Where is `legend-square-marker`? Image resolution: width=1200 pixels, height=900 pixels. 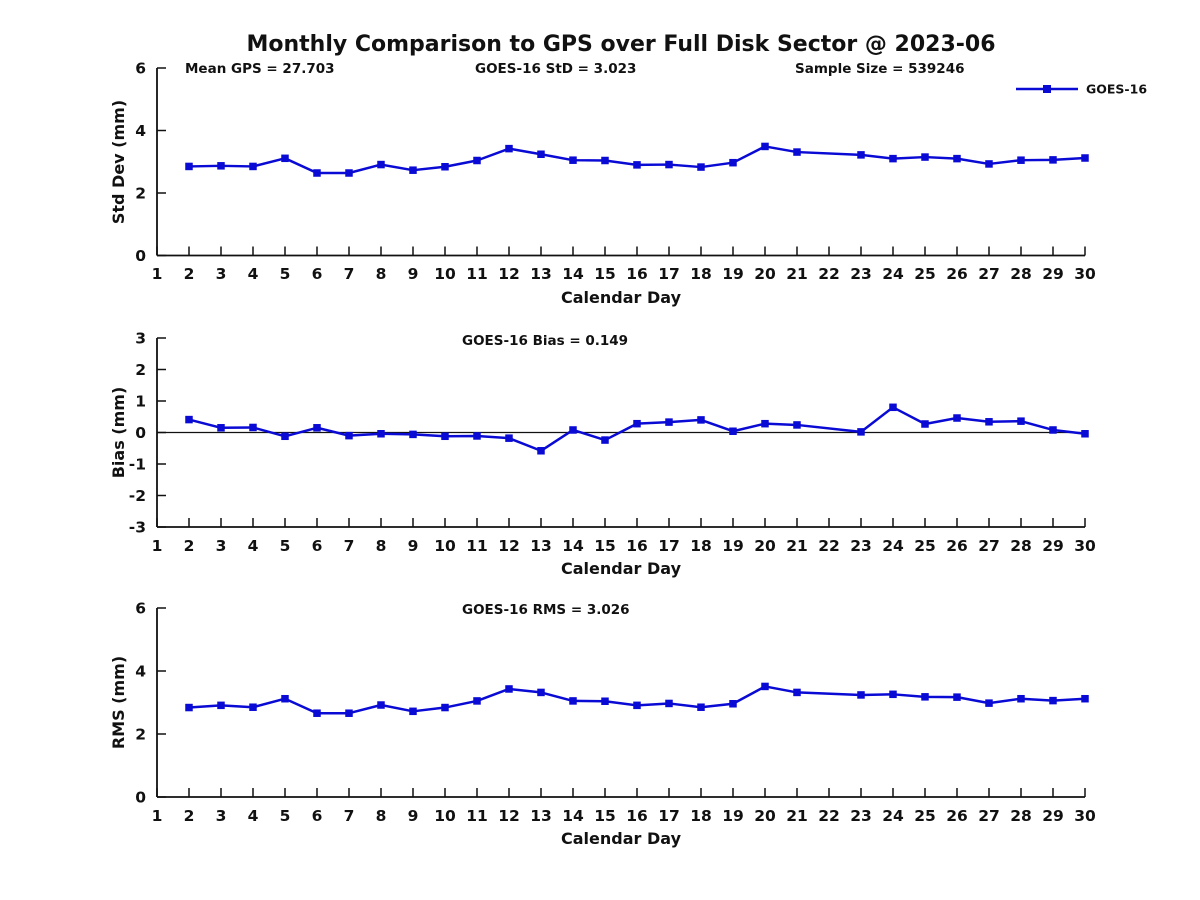
legend-square-marker is located at coordinates (1047, 89).